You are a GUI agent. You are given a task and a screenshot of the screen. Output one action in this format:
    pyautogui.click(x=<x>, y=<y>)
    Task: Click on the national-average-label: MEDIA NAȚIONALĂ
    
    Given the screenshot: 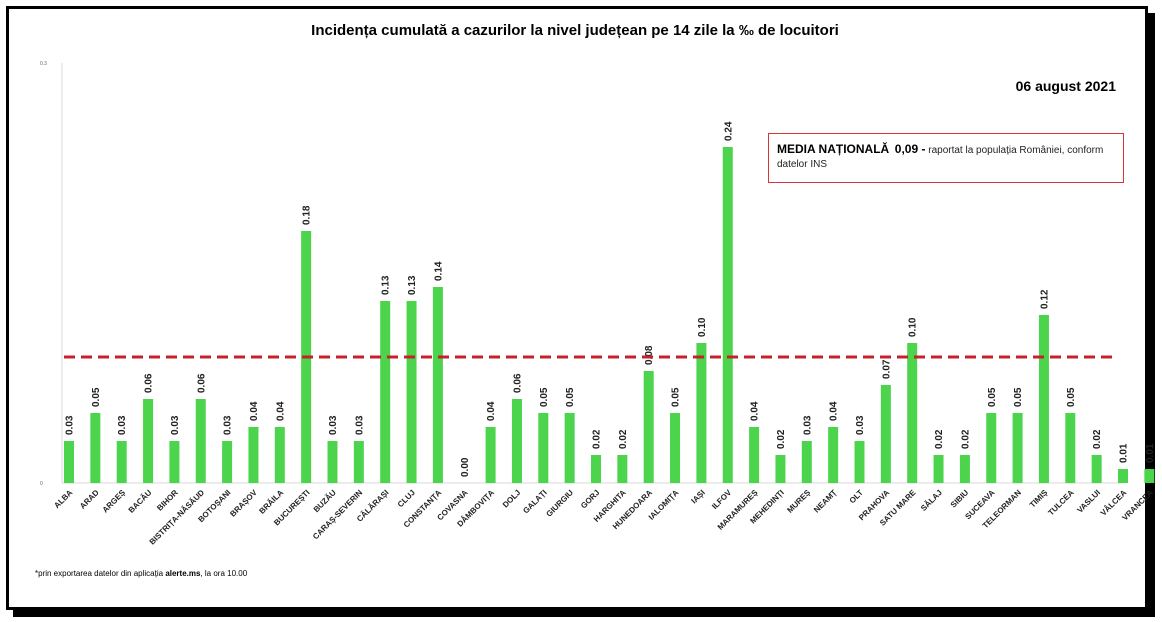 What is the action you would take?
    pyautogui.click(x=833, y=149)
    